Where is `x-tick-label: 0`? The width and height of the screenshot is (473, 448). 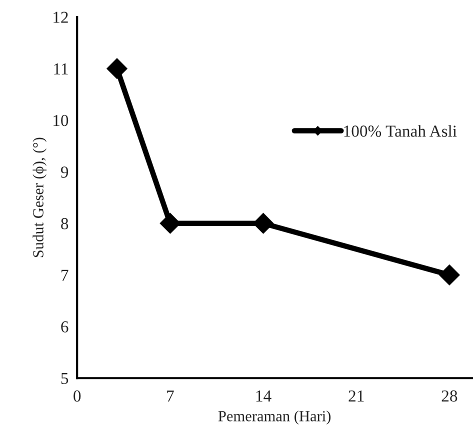
x-tick-label: 0 is located at coordinates (77, 396).